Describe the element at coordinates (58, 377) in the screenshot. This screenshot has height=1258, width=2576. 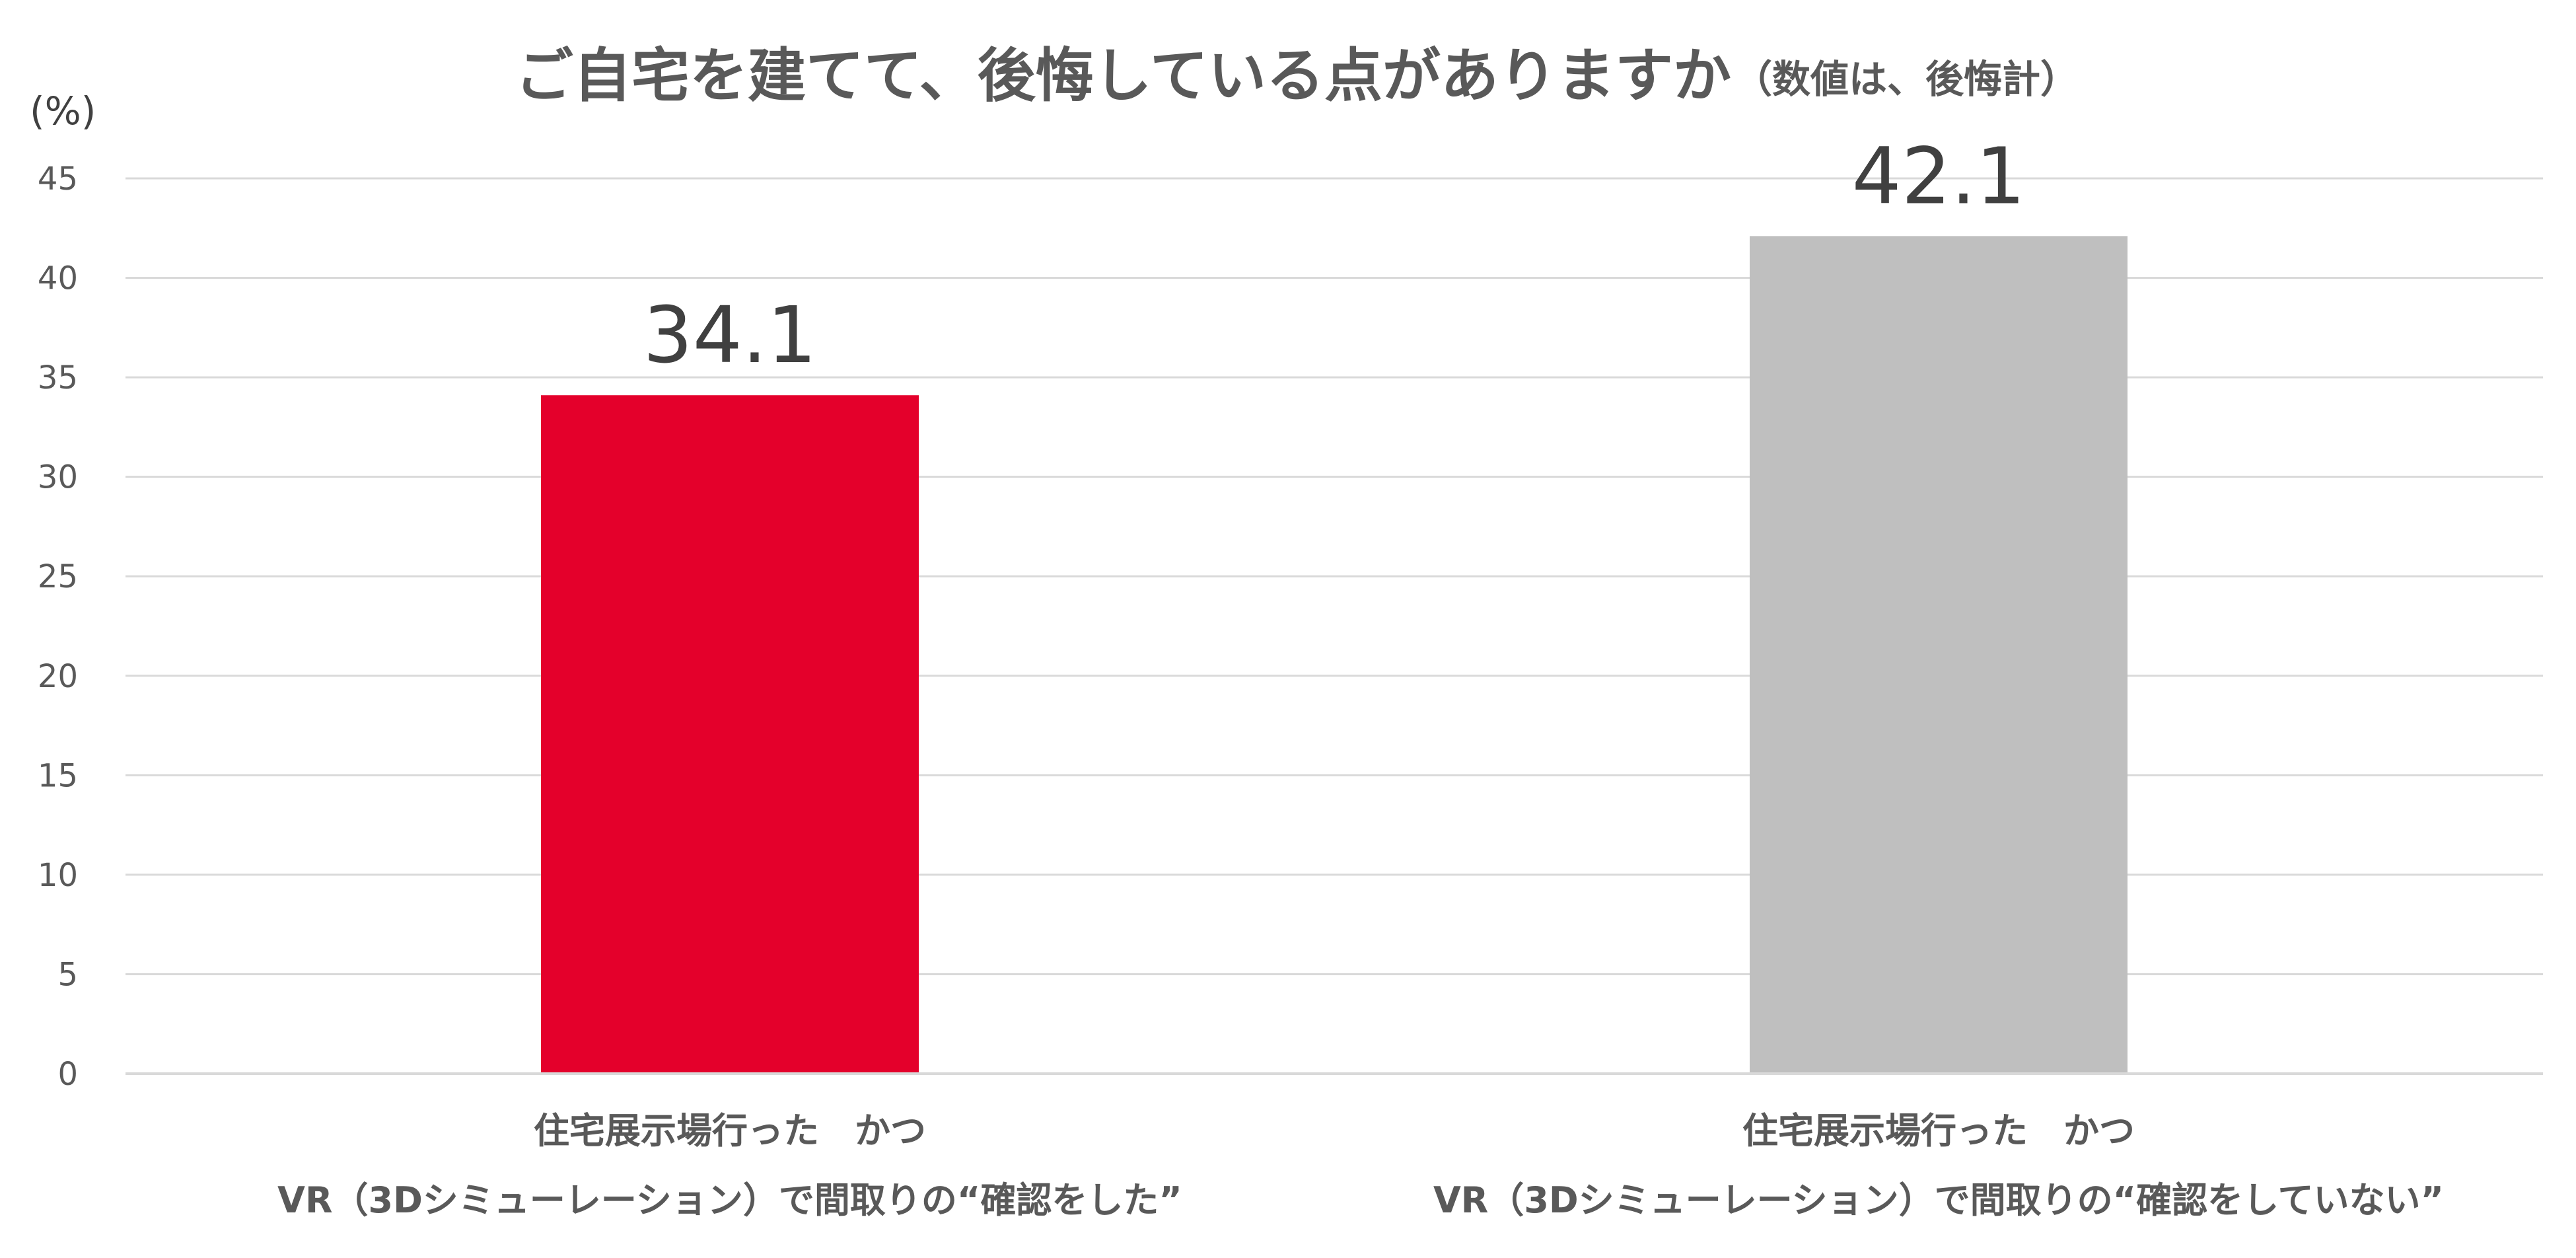
I see `y-tick-label: 35` at that location.